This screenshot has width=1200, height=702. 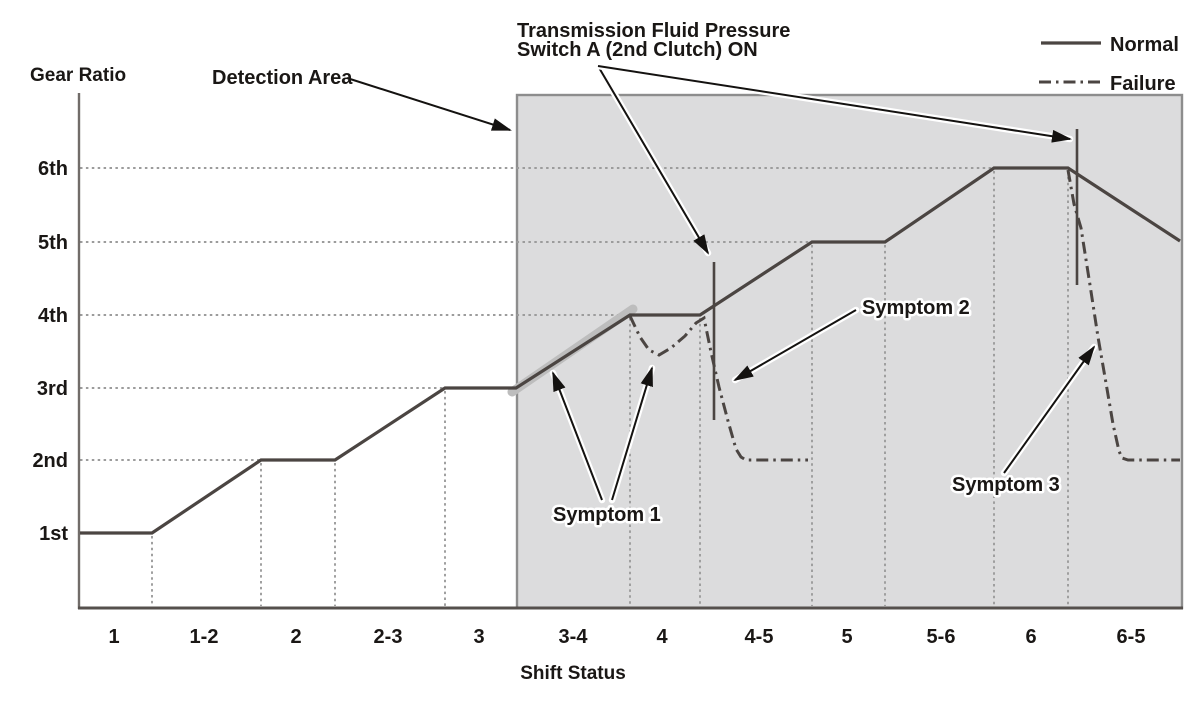 What do you see at coordinates (1049, 409) in the screenshot?
I see `symptom3-arrow` at bounding box center [1049, 409].